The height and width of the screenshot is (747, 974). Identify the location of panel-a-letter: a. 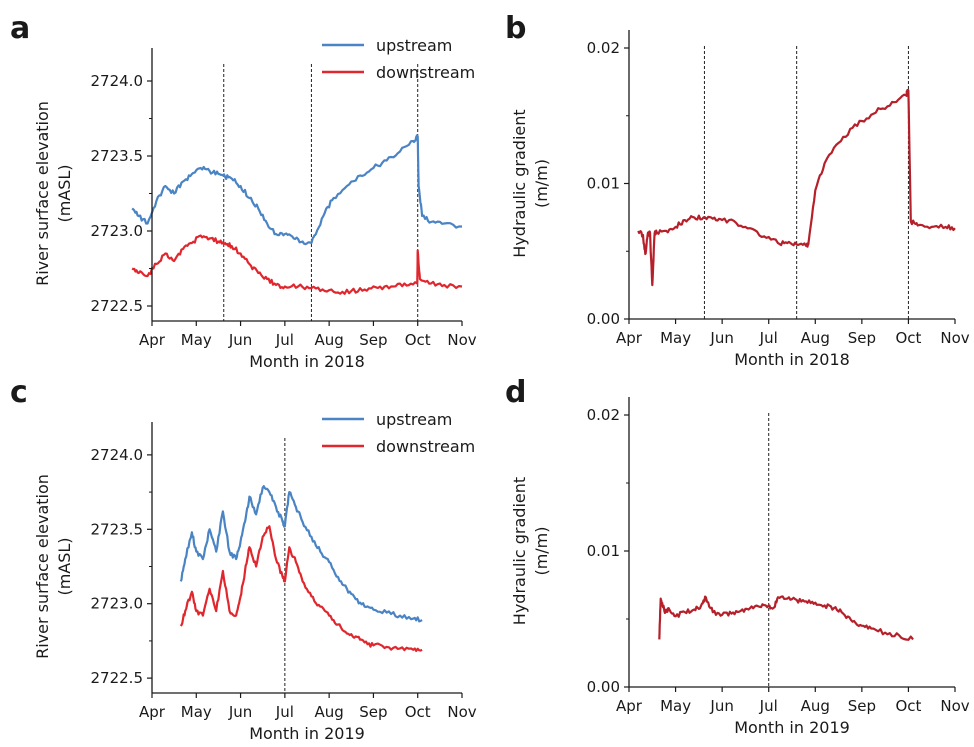
(20, 28).